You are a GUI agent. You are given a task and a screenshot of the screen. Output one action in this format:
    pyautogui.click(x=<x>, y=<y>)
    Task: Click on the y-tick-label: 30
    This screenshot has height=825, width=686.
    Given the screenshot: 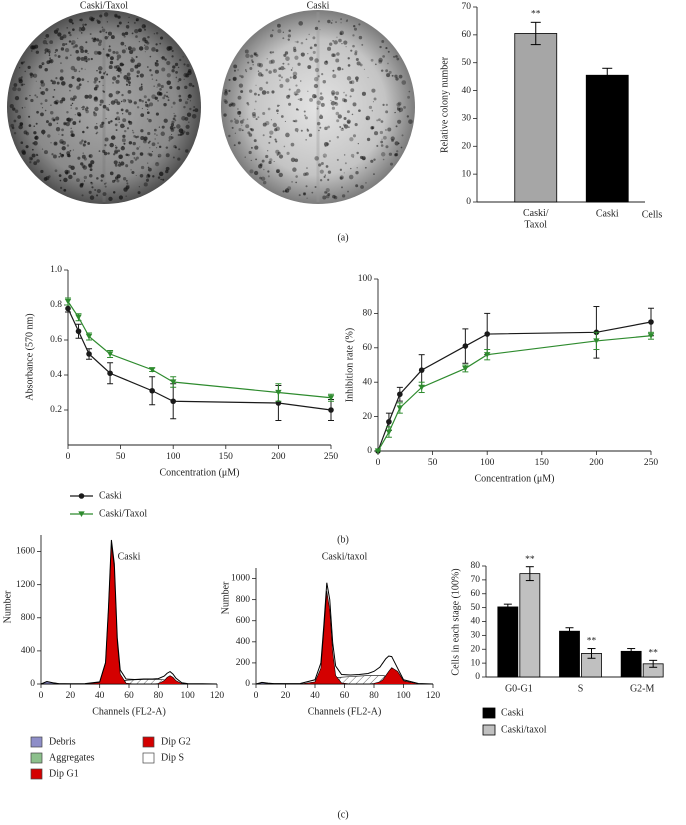 What is the action you would take?
    pyautogui.click(x=467, y=119)
    